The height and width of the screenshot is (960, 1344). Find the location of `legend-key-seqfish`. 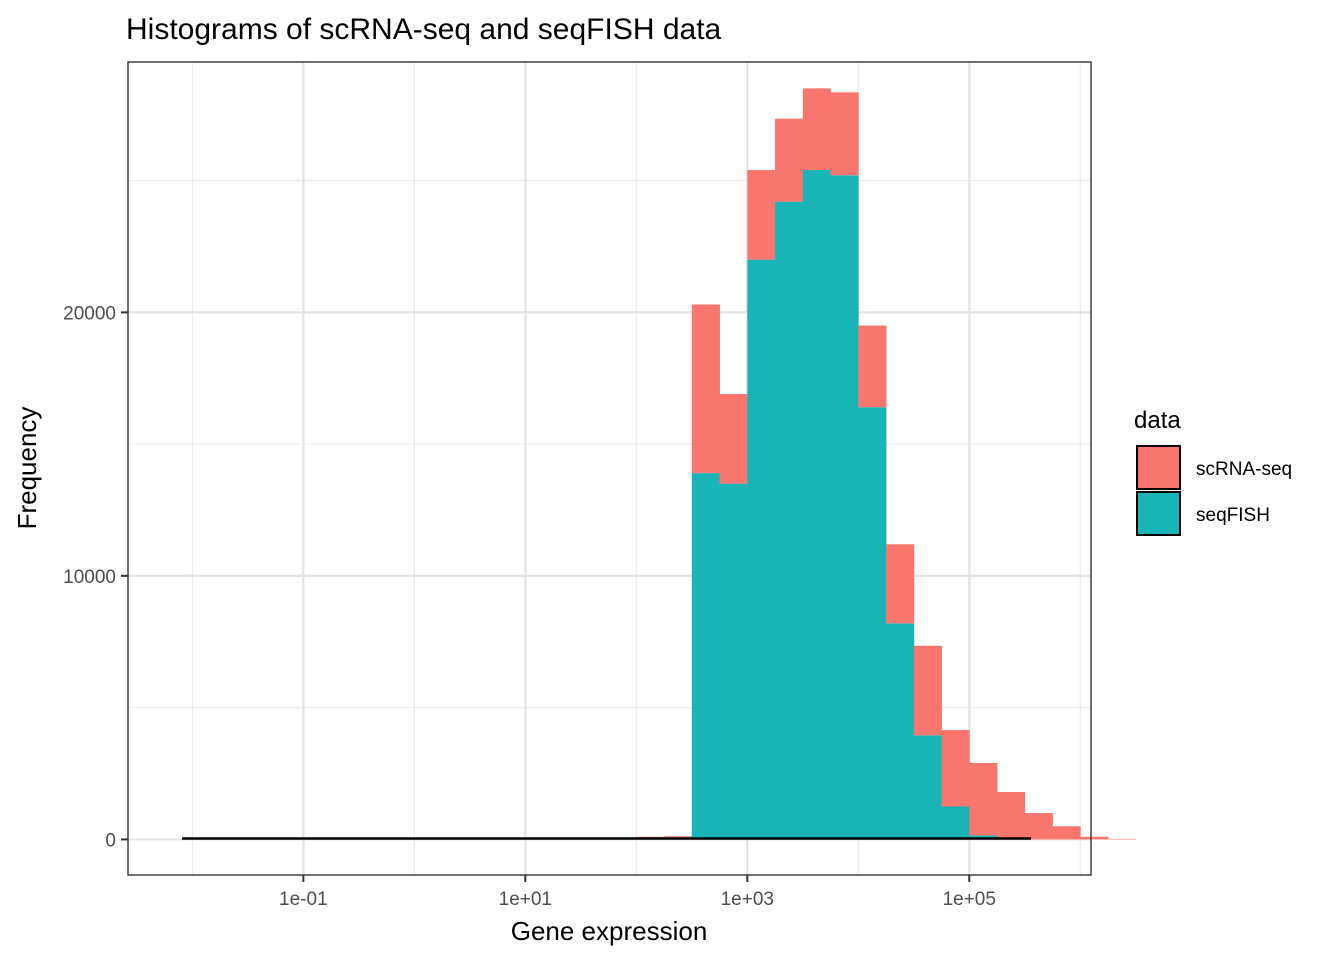

legend-key-seqfish is located at coordinates (1158, 513).